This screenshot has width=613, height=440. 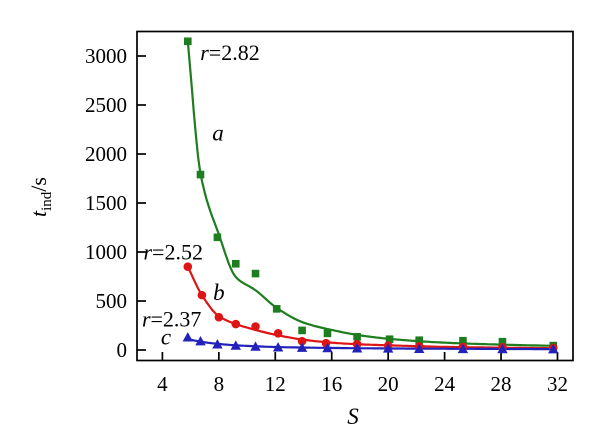 I want to click on annotation-label-a: a, so click(x=218, y=132).